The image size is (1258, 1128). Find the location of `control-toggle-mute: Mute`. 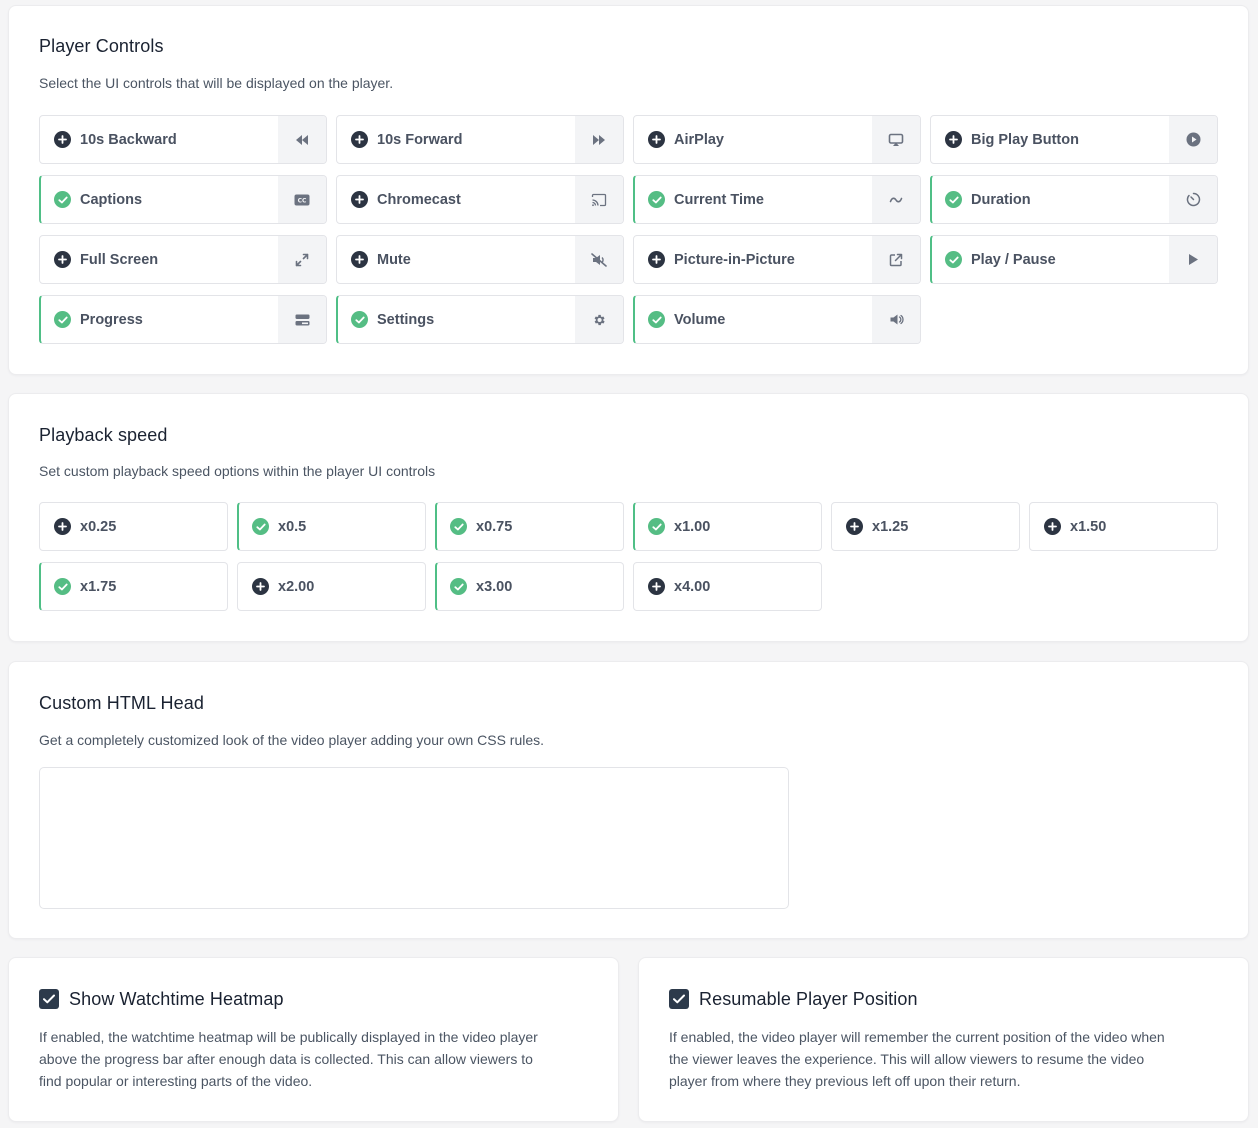

control-toggle-mute: Mute is located at coordinates (480, 259).